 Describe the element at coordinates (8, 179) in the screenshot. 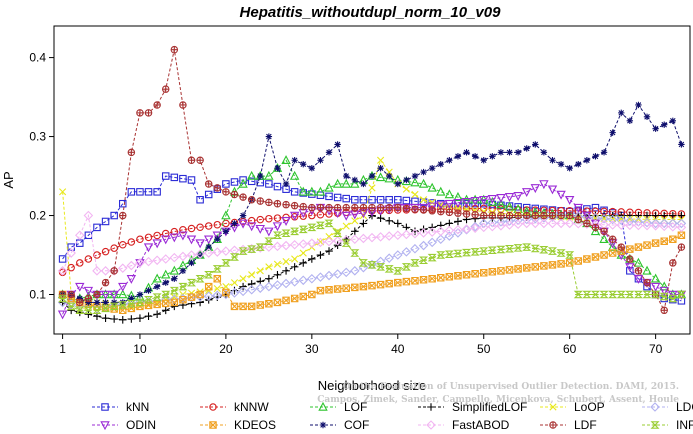

I see `y-axis-label: AP` at that location.